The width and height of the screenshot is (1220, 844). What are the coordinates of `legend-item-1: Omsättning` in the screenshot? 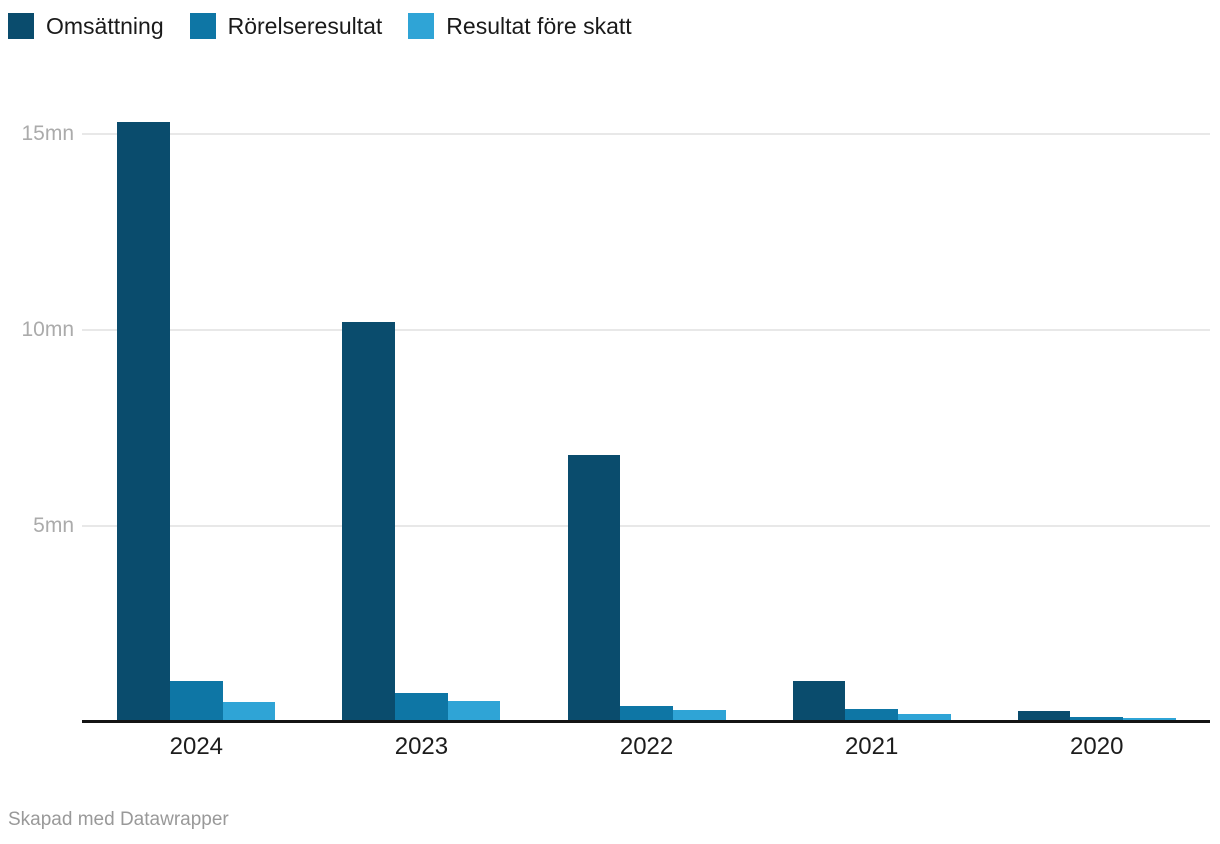 It's located at (86, 26).